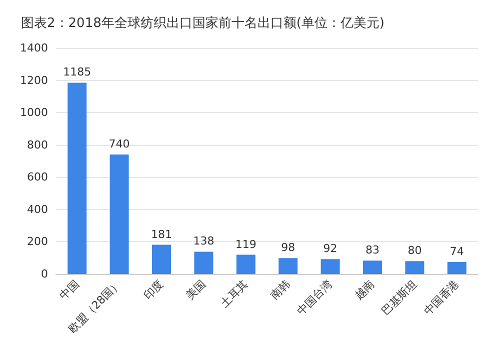 This screenshot has height=362, width=500. I want to click on y-tick-label: 1400, so click(34, 48).